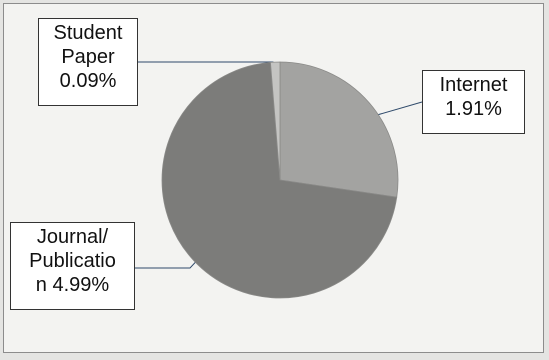  What do you see at coordinates (72, 237) in the screenshot?
I see `slice-label-line: Journal/` at bounding box center [72, 237].